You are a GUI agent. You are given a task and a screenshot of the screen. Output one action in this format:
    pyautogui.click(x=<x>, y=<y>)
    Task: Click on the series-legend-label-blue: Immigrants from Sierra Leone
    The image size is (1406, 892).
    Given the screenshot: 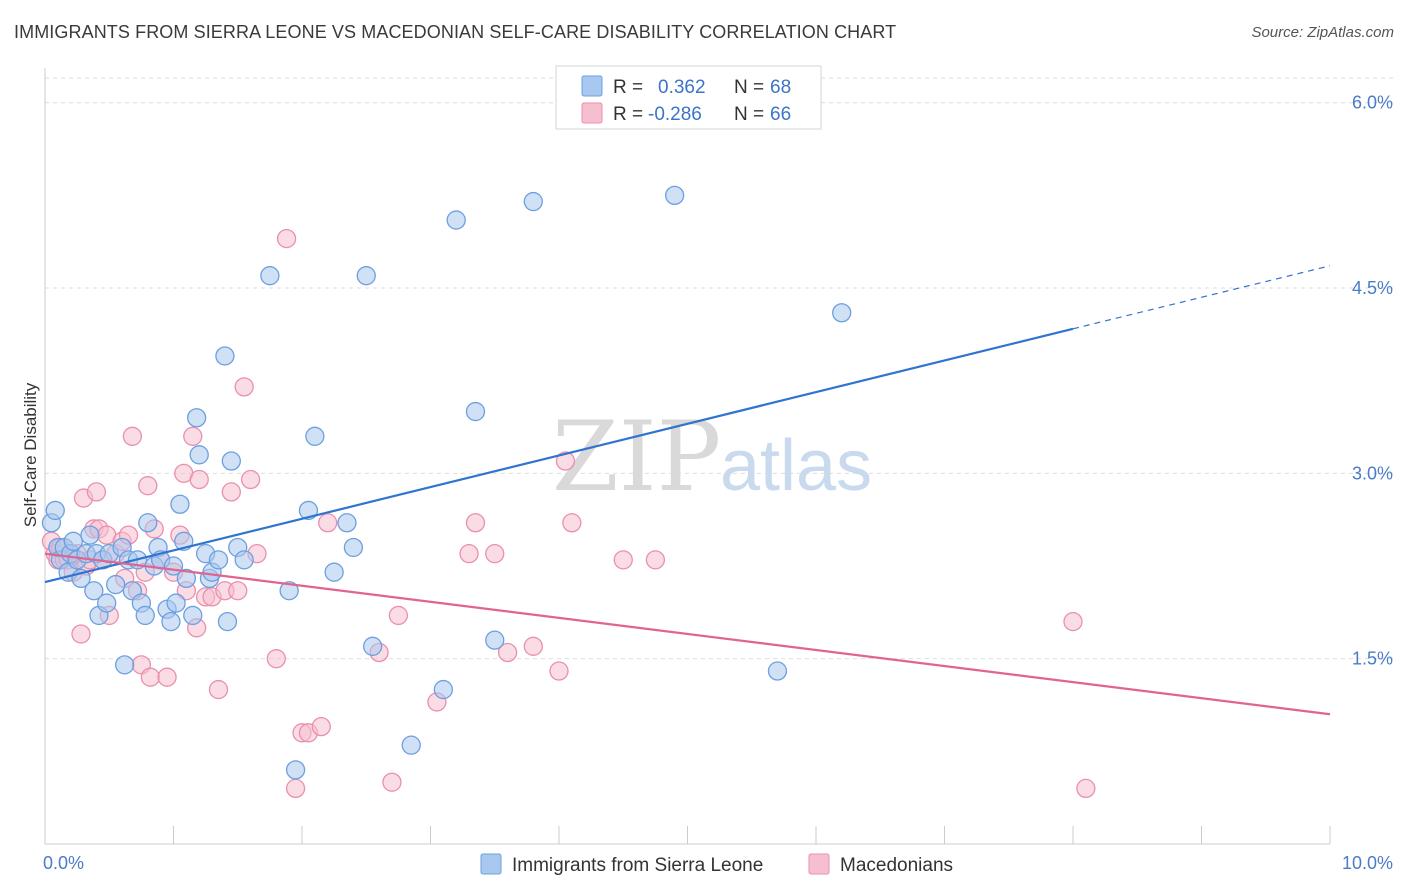 What is the action you would take?
    pyautogui.click(x=637, y=865)
    